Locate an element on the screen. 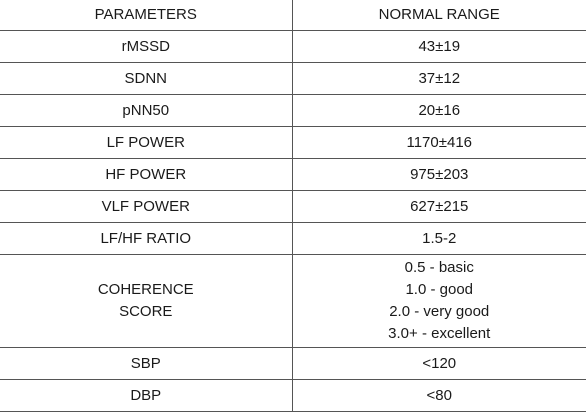 The height and width of the screenshot is (412, 586). range-cell: <80 is located at coordinates (439, 396).